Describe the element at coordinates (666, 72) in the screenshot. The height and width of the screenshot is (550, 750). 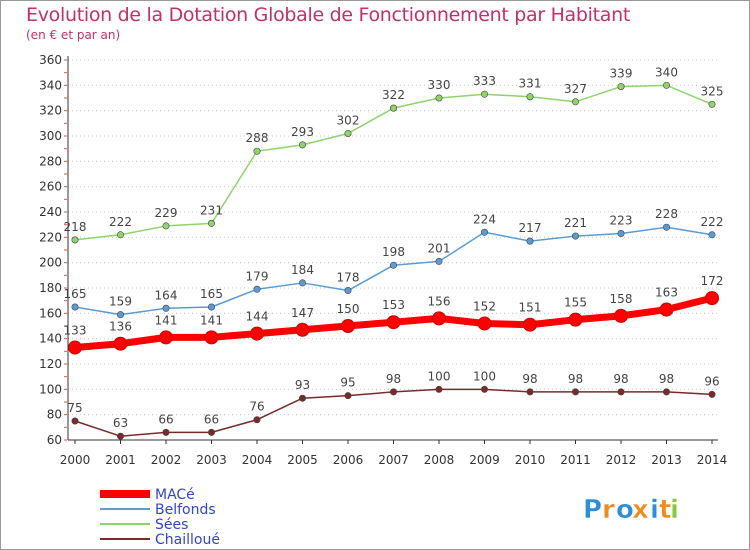
I see `data-label: 340` at that location.